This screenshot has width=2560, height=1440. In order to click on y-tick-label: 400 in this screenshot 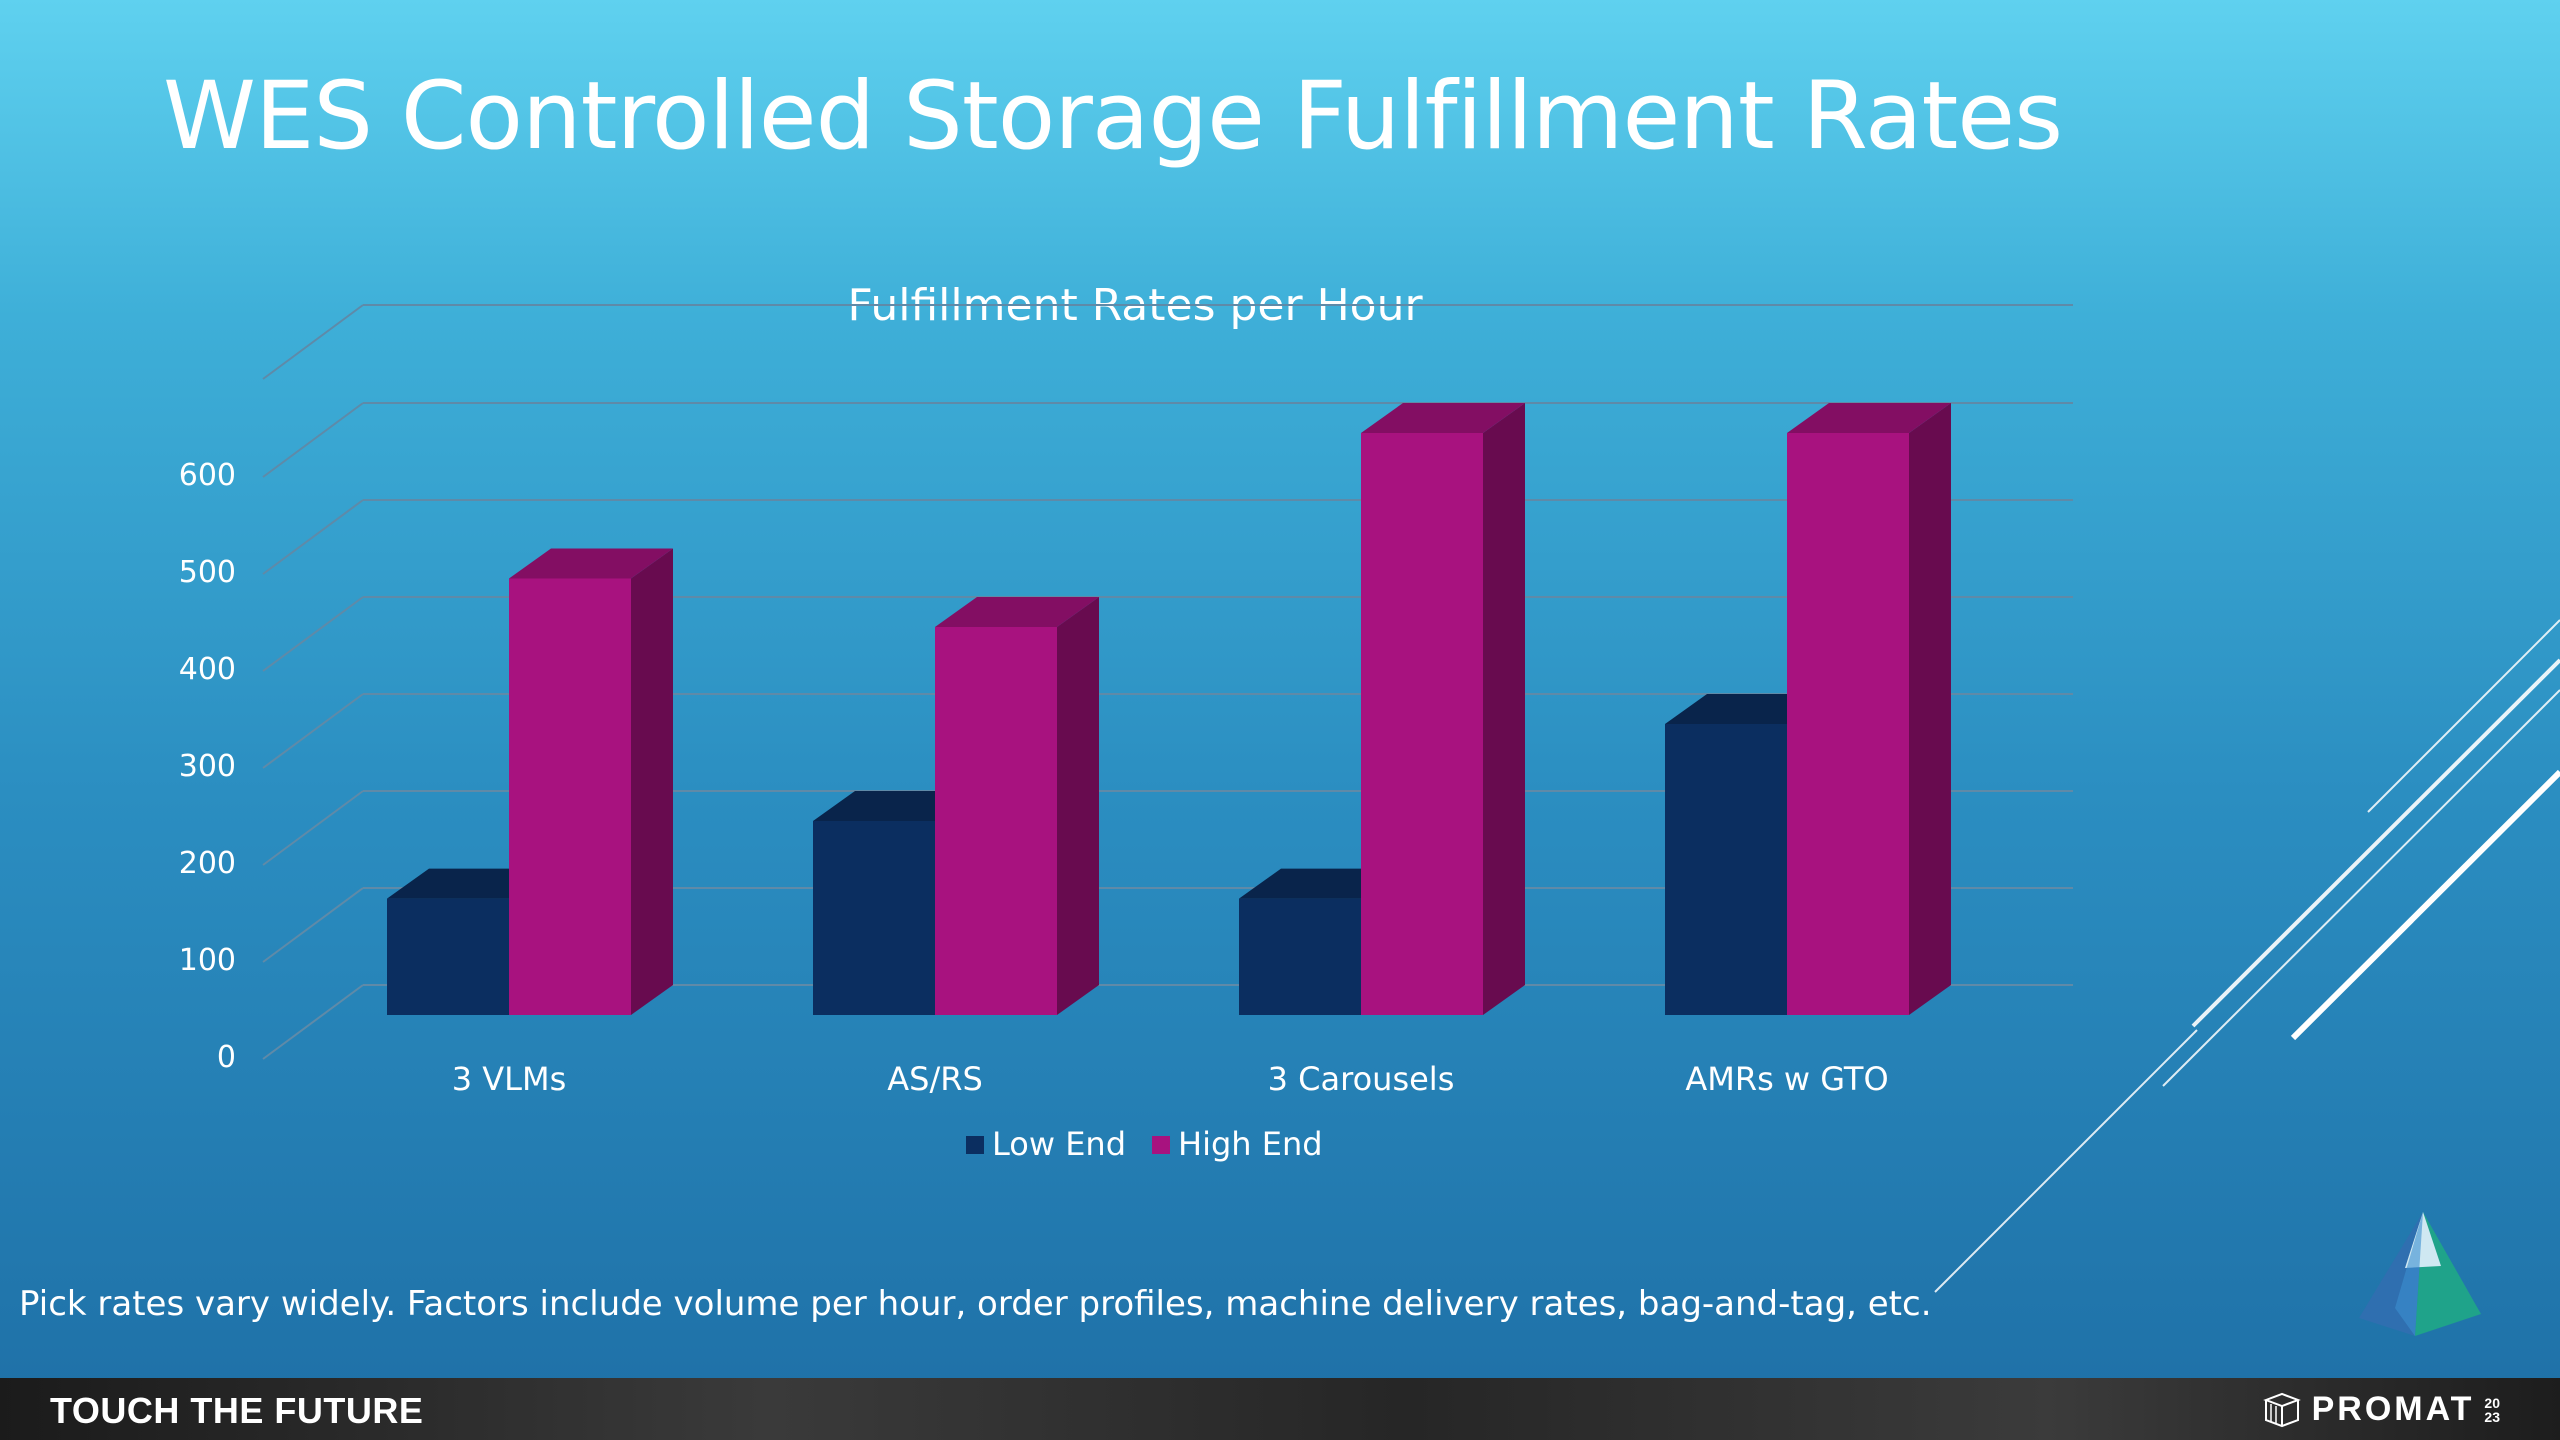, I will do `click(207, 669)`.